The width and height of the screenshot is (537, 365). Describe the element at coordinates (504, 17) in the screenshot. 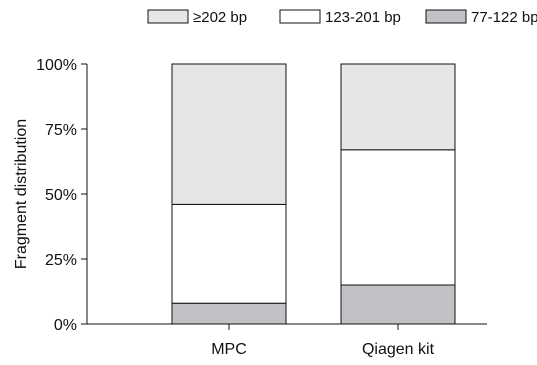

I see `legend-label: 77-122 bp` at that location.